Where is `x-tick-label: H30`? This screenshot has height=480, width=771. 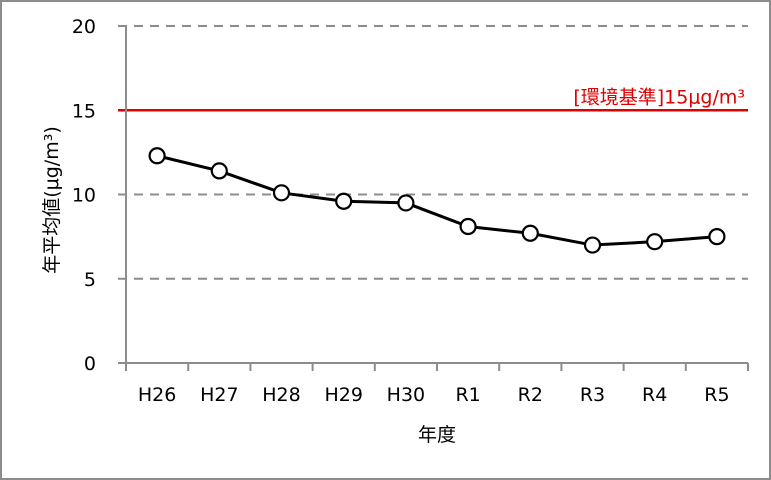 x-tick-label: H30 is located at coordinates (406, 395).